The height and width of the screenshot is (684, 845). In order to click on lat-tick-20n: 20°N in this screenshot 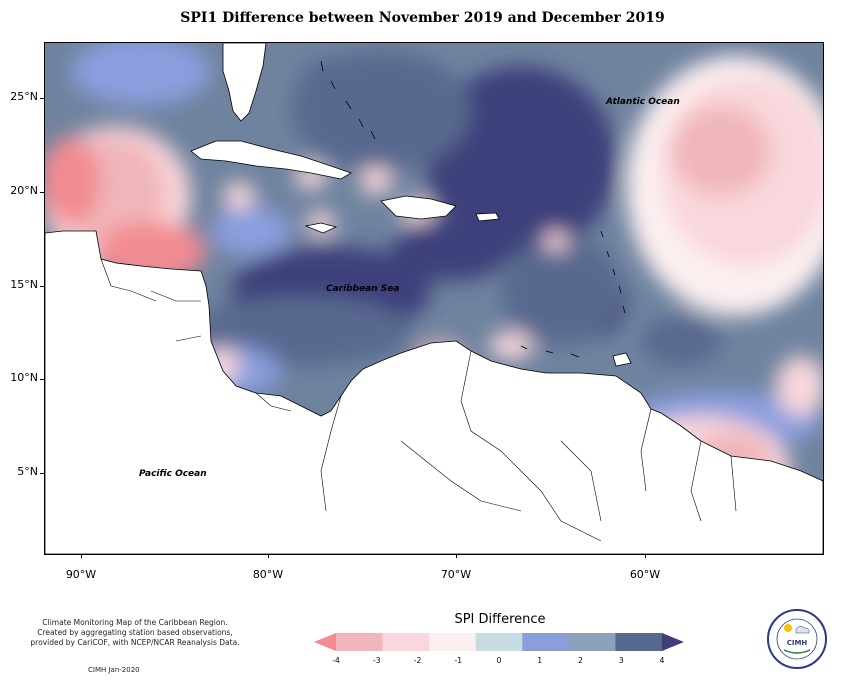, I will do `click(24, 190)`.